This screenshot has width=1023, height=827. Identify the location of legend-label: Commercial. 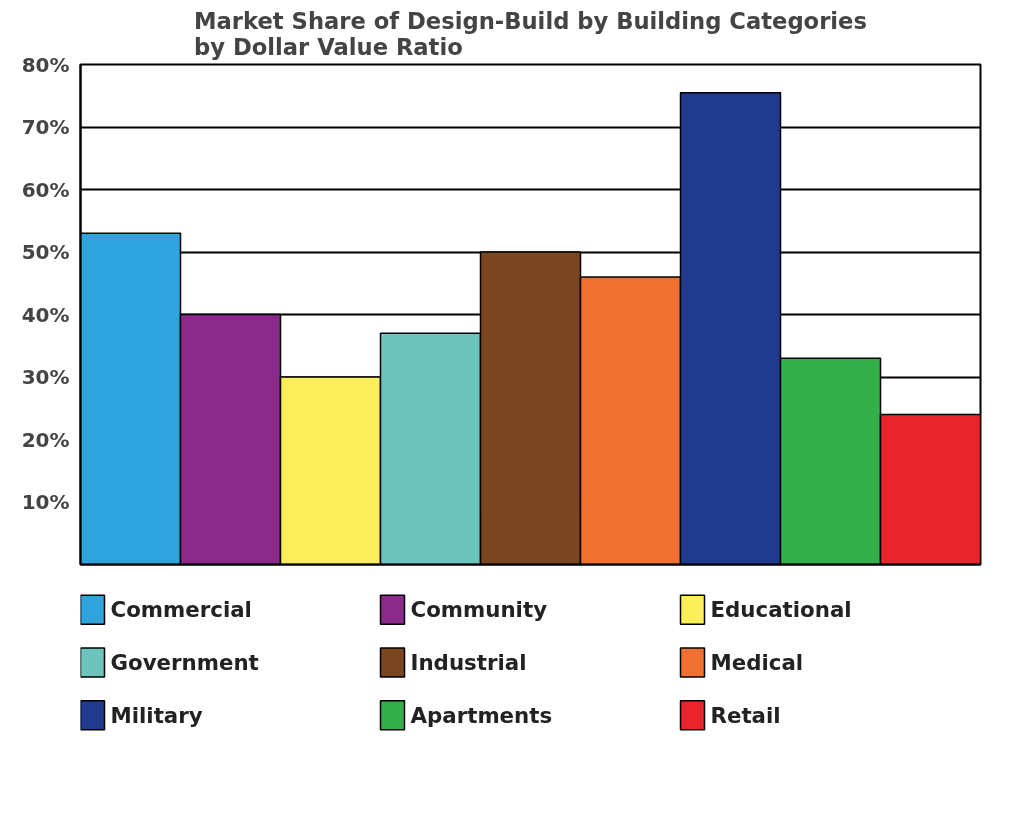
(181, 610).